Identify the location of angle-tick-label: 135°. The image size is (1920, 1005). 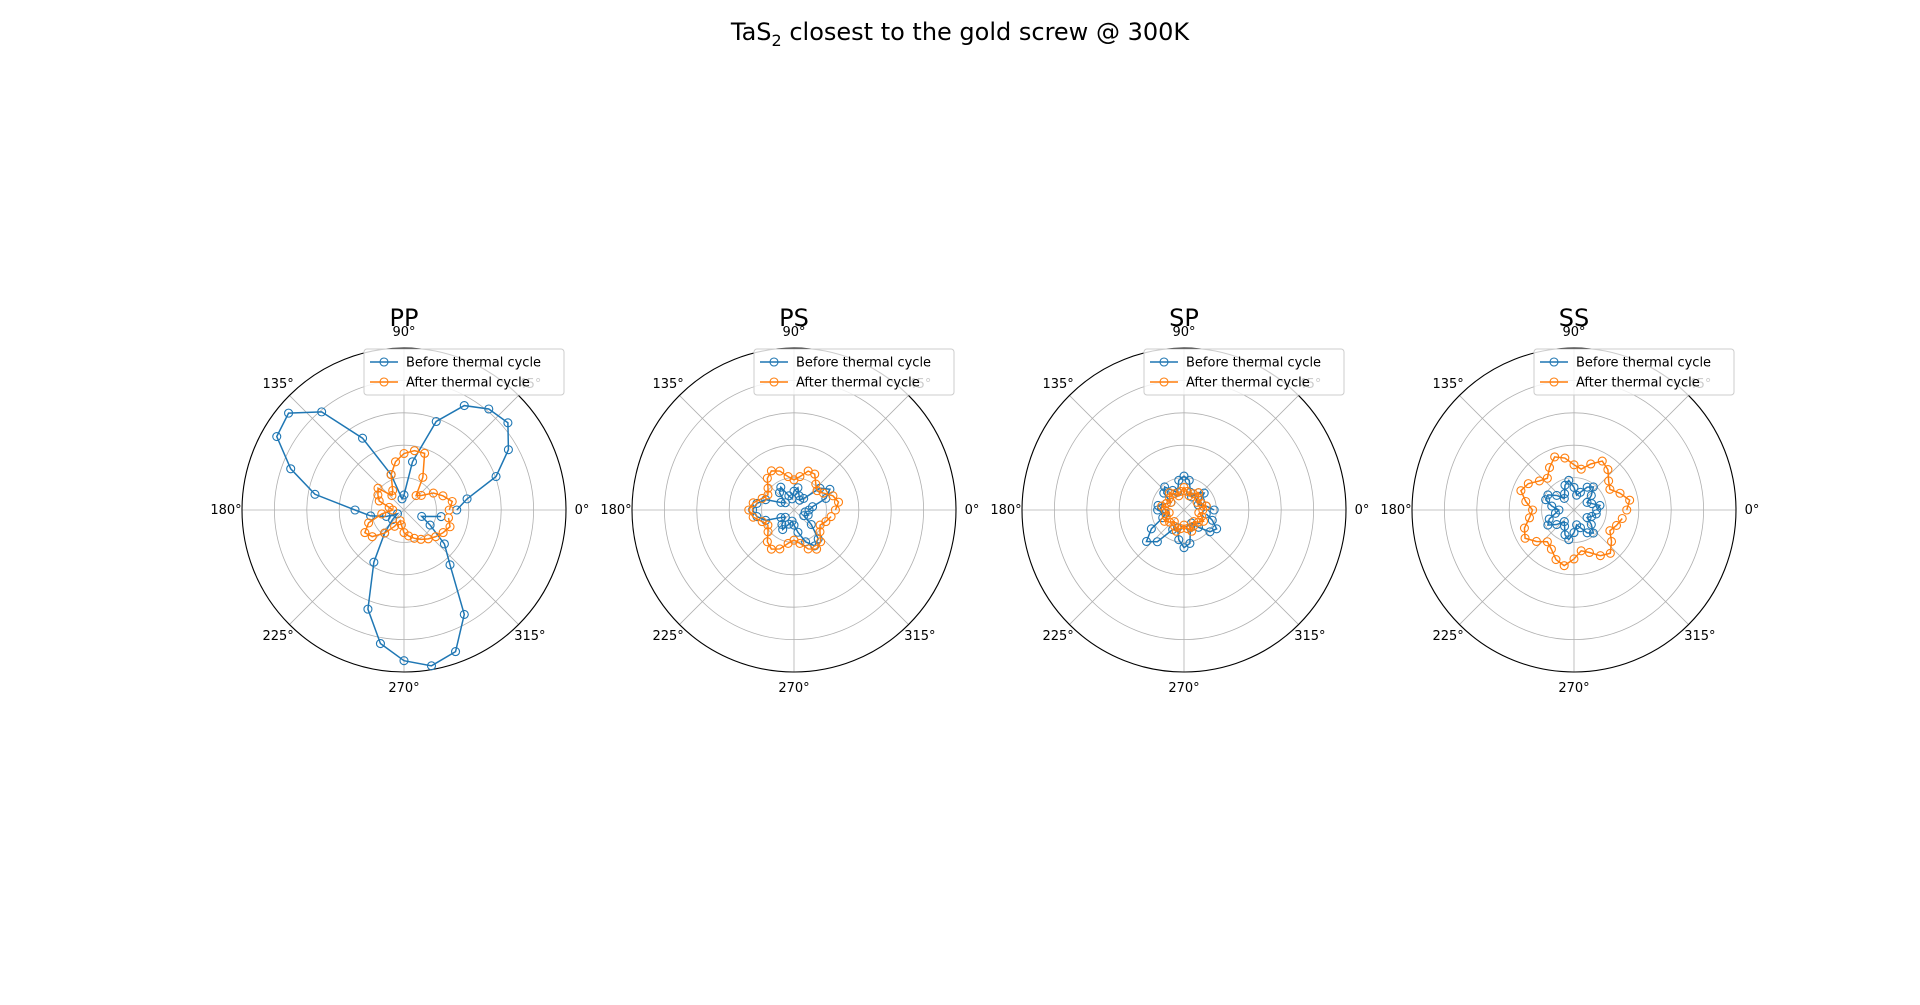
(1447, 384).